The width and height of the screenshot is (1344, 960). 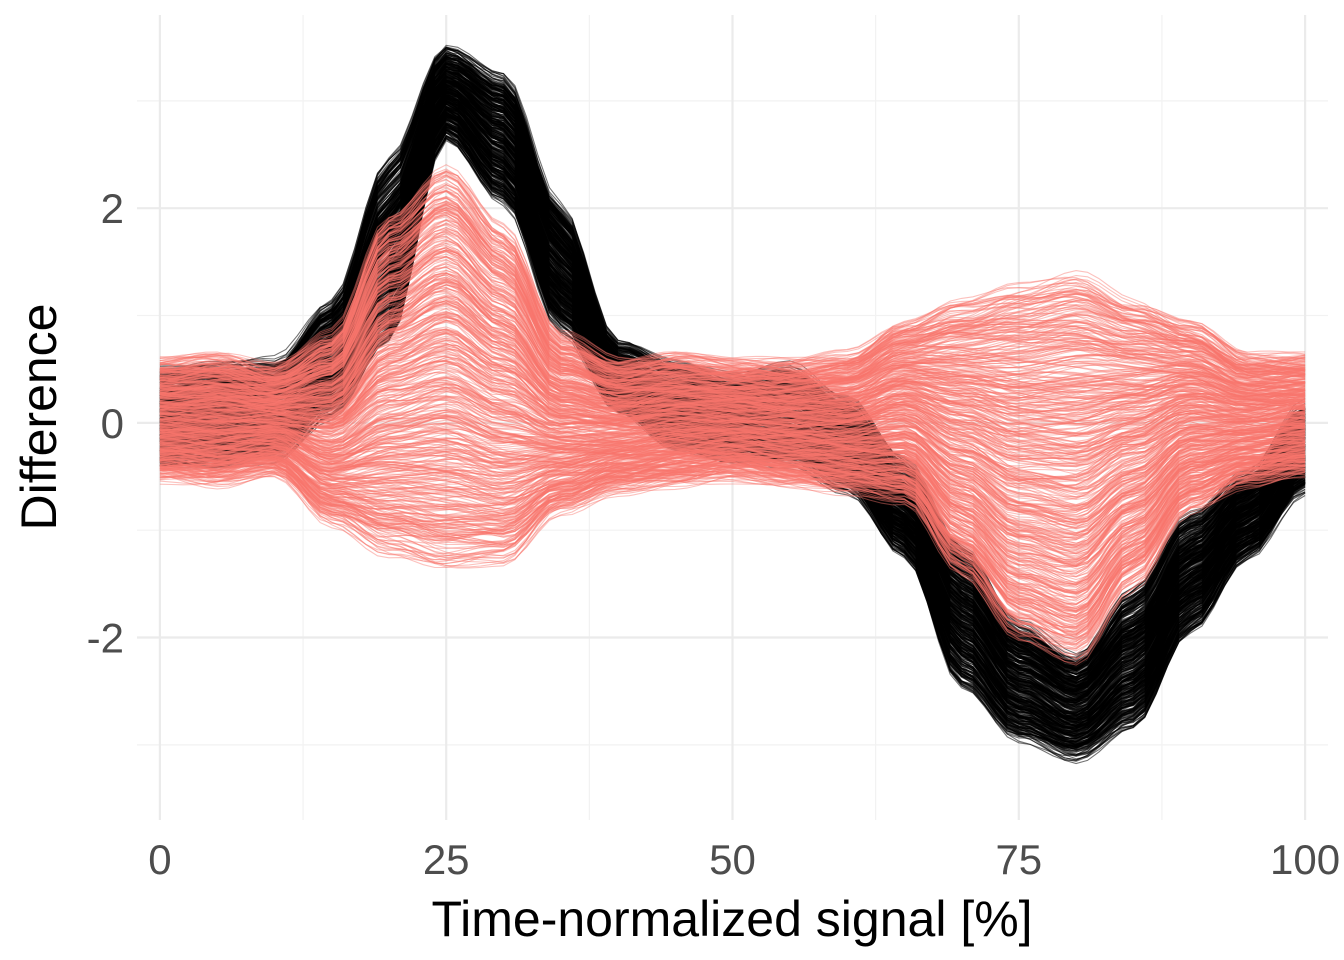 I want to click on x-tick-label: 100, so click(x=1305, y=859).